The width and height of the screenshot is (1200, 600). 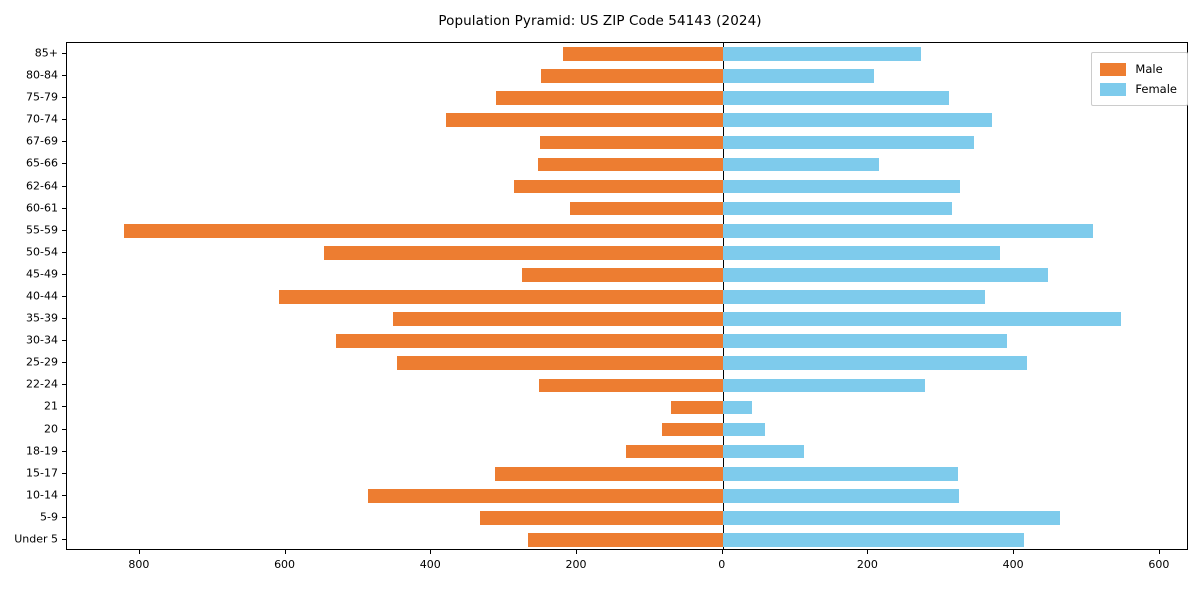 What do you see at coordinates (51, 406) in the screenshot?
I see `y-tick-label-21: 21` at bounding box center [51, 406].